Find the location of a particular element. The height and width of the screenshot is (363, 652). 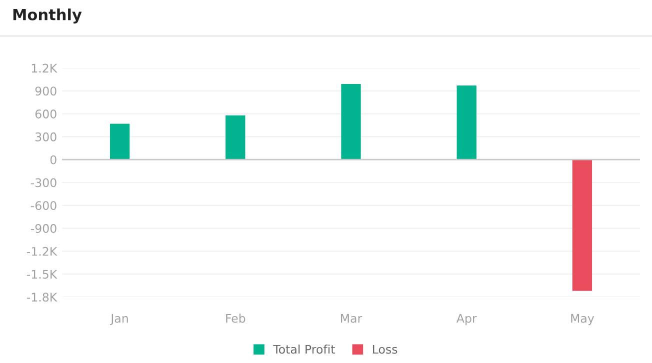

y-tick-label: 300 is located at coordinates (46, 137).